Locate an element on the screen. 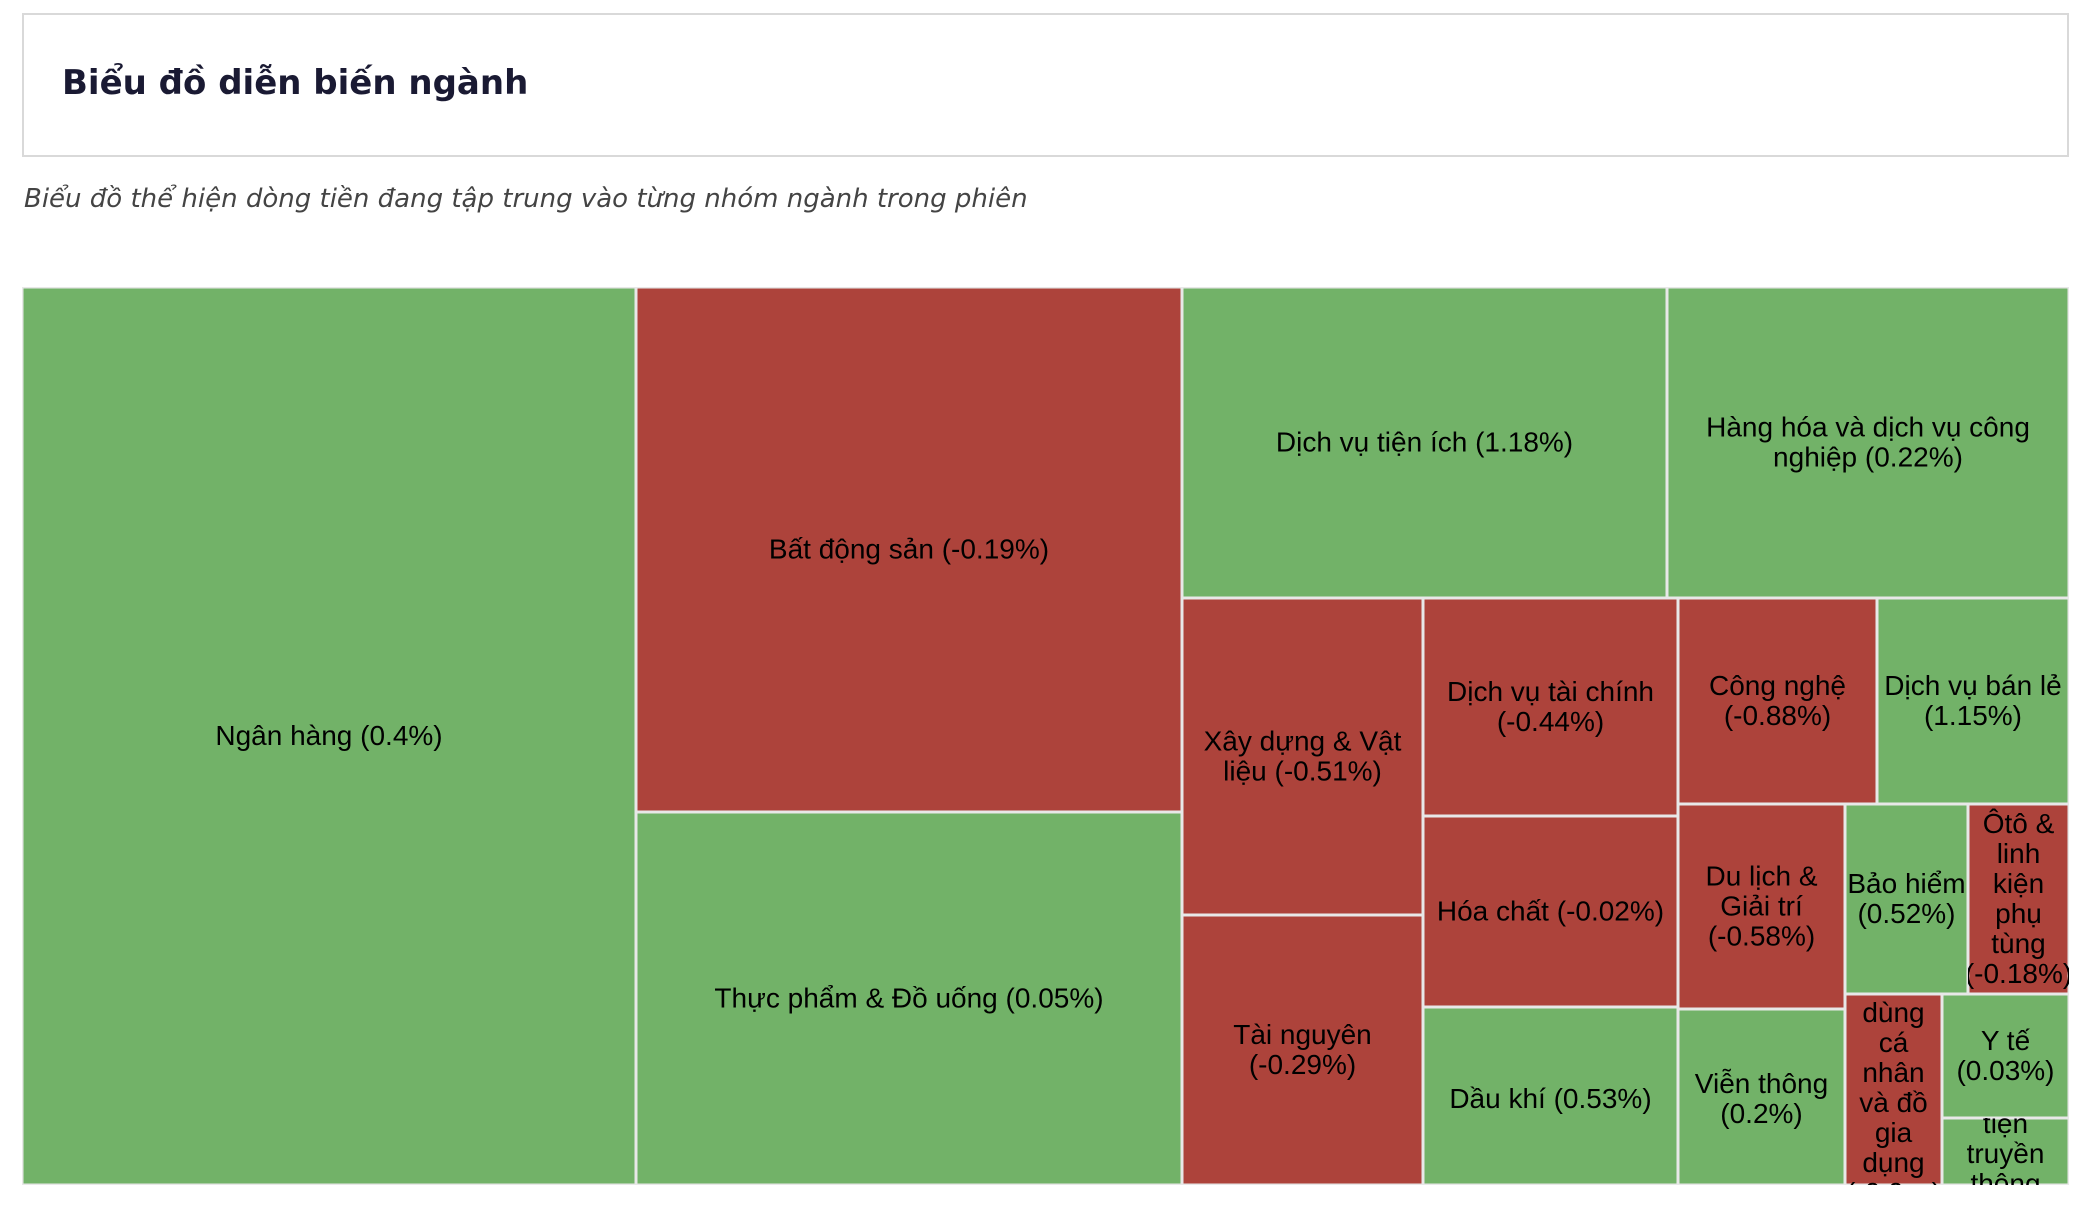  tile-rect-vien-thong is located at coordinates (1761, 1096).